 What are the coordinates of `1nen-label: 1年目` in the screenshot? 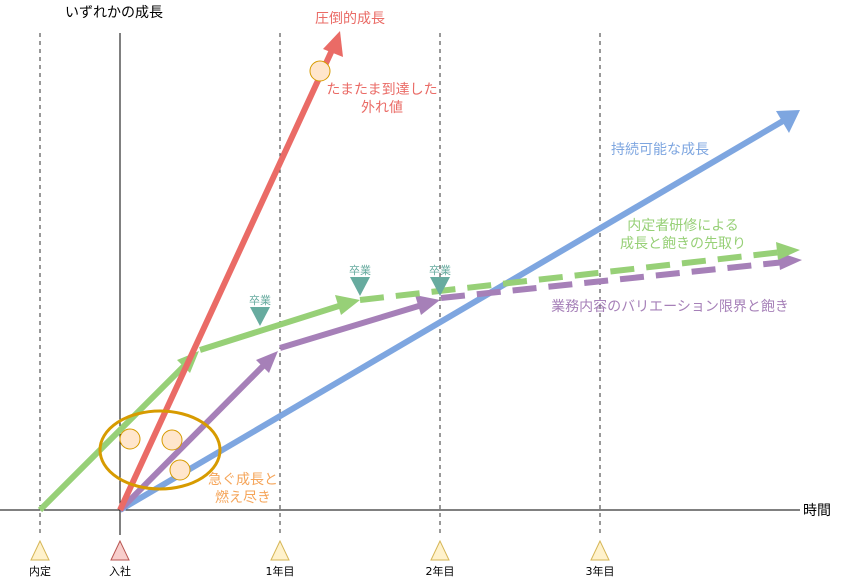 It's located at (280, 571).